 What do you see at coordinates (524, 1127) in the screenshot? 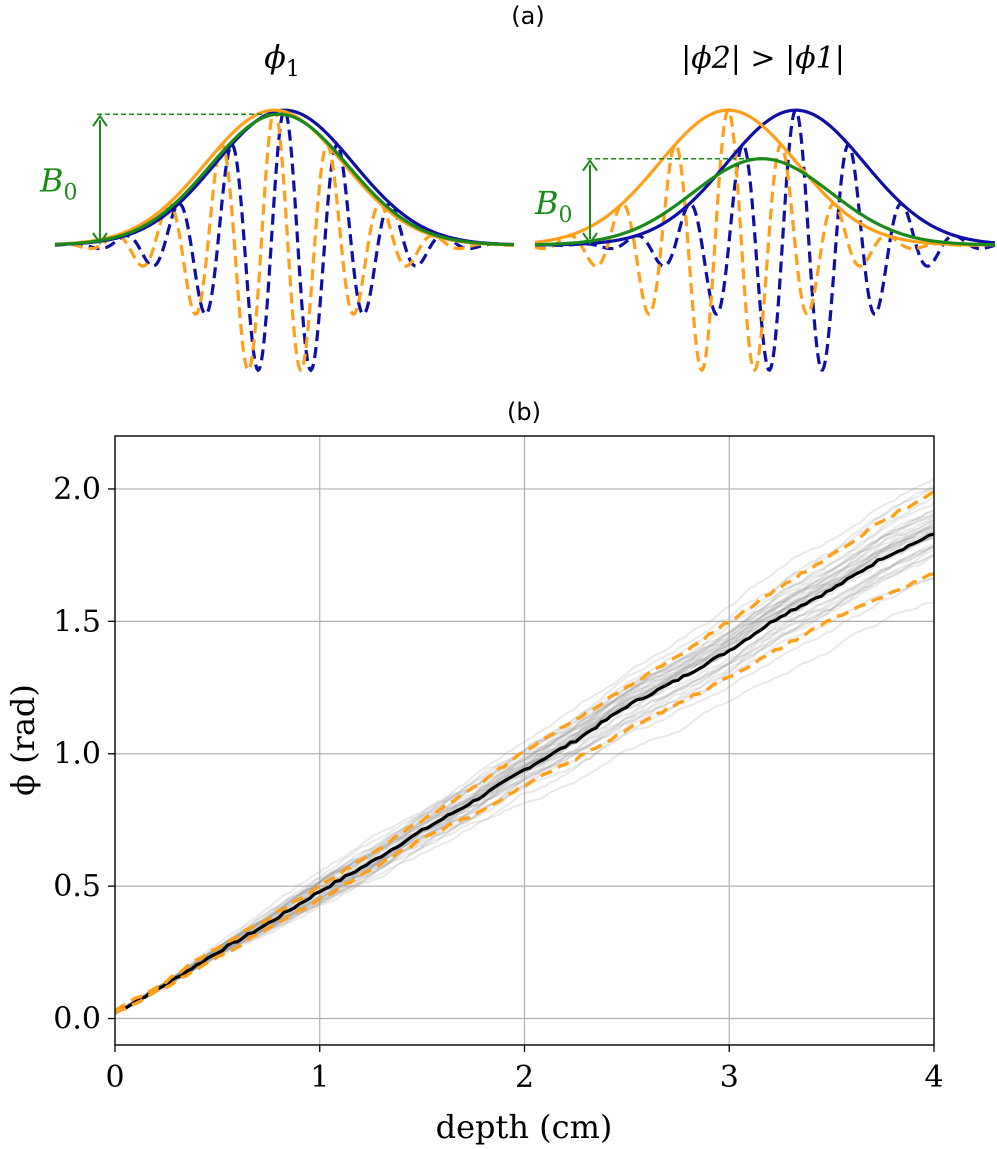
I see `panel-b-x-axis-label: depth (cm)` at bounding box center [524, 1127].